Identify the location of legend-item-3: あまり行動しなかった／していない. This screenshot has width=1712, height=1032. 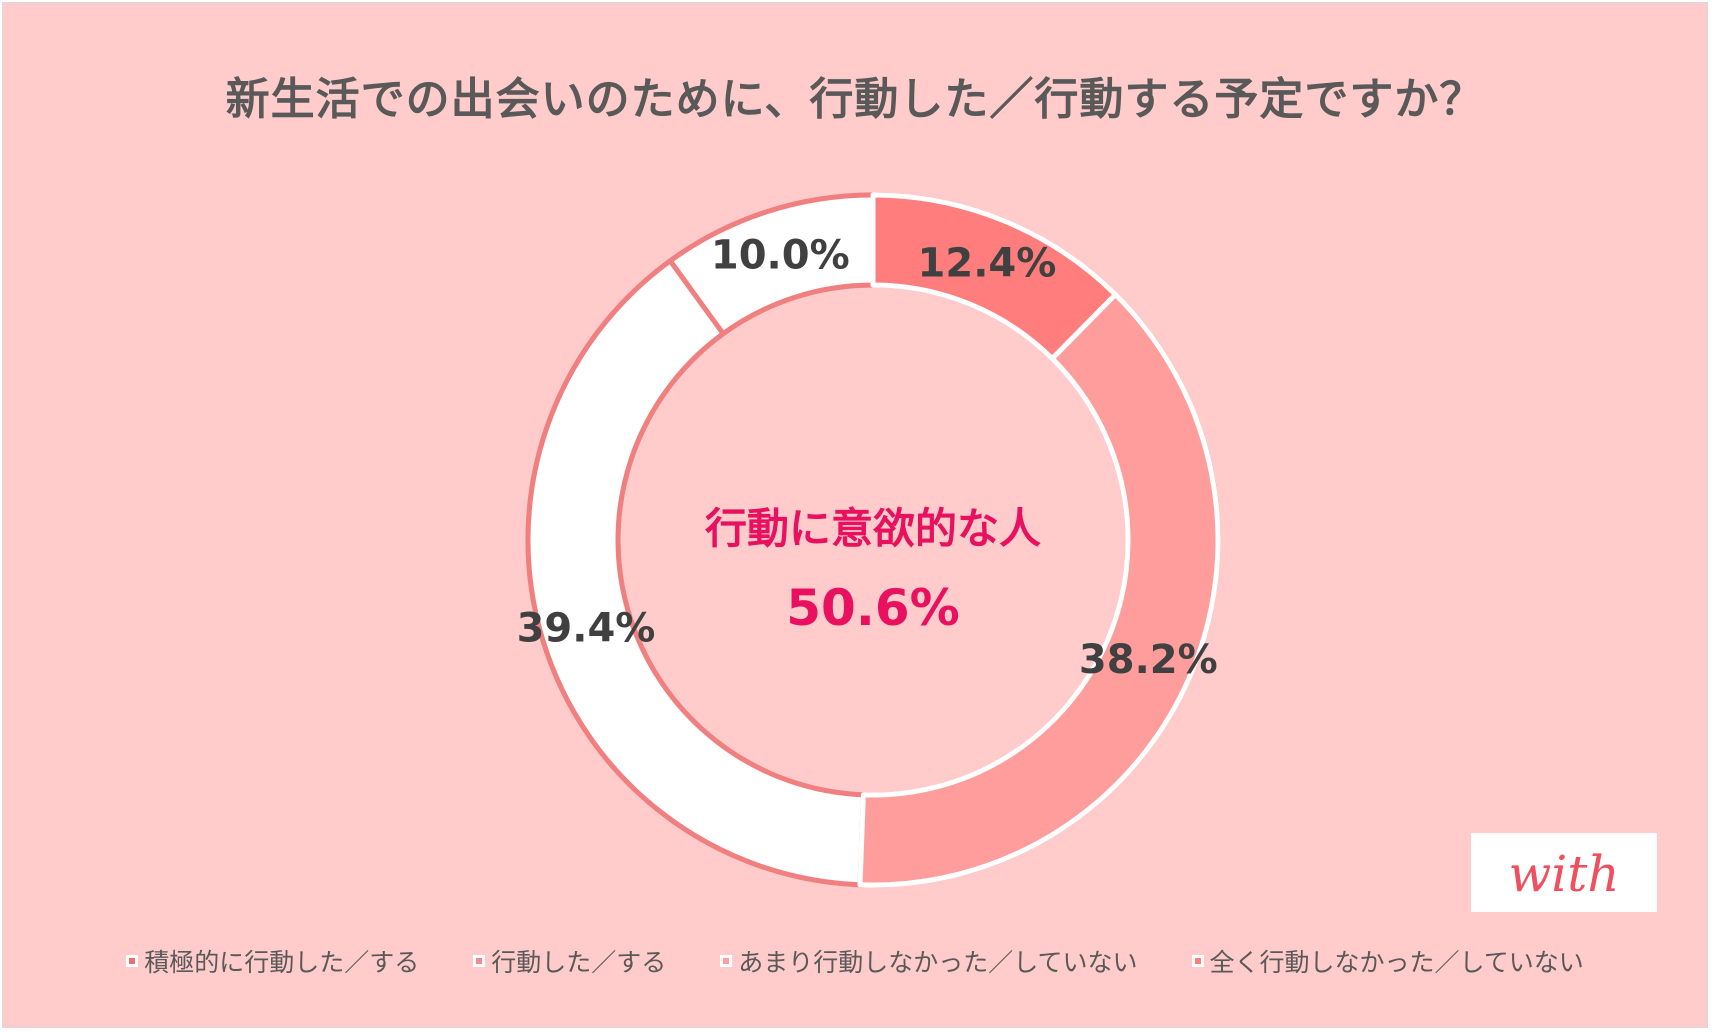
(929, 961).